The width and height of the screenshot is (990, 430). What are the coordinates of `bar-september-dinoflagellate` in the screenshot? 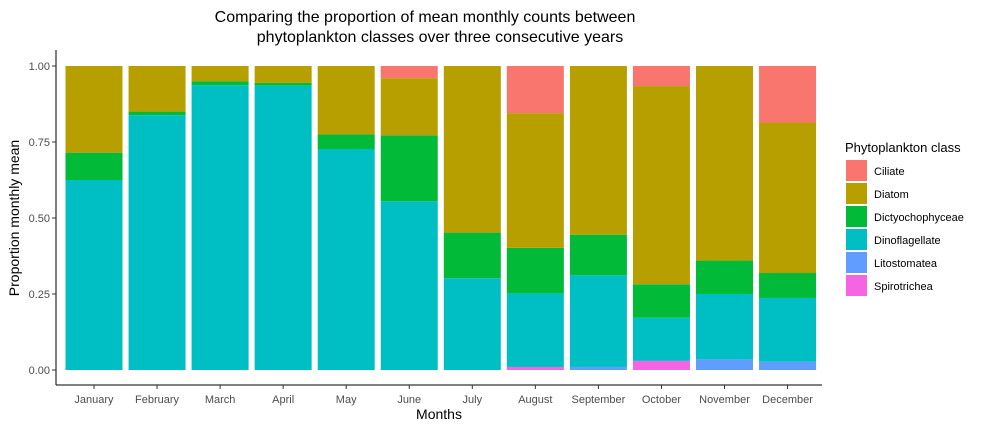 It's located at (598, 321).